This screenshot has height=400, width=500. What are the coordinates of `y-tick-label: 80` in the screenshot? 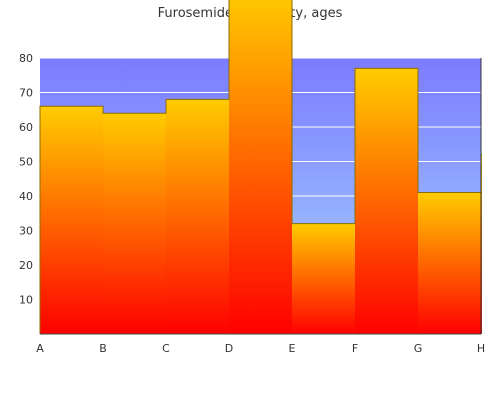 It's located at (26, 58).